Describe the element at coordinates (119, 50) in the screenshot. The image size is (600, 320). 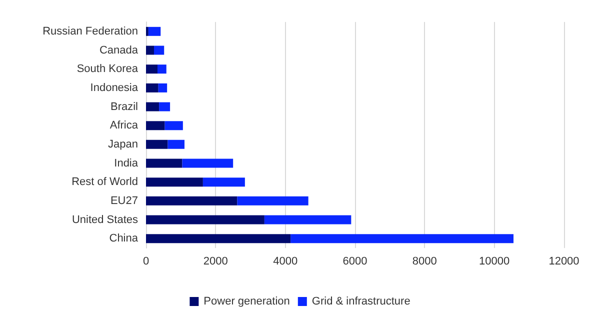
I see `y-tick-label: Canada` at that location.